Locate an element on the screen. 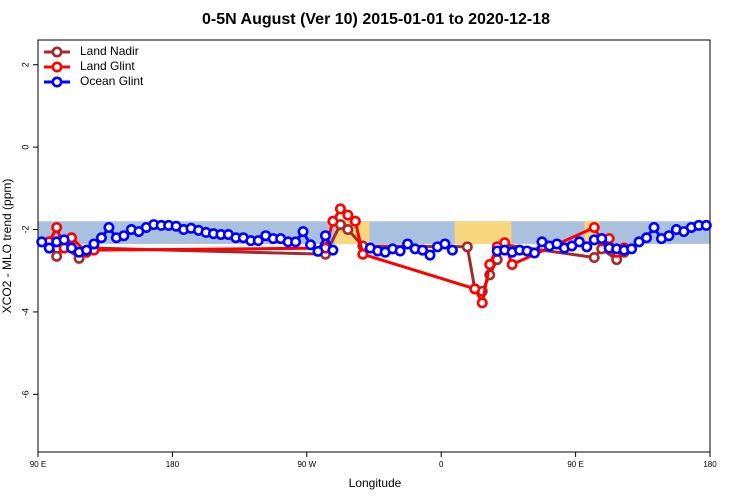 The image size is (750, 500). x-tick-label: 0 is located at coordinates (441, 464).